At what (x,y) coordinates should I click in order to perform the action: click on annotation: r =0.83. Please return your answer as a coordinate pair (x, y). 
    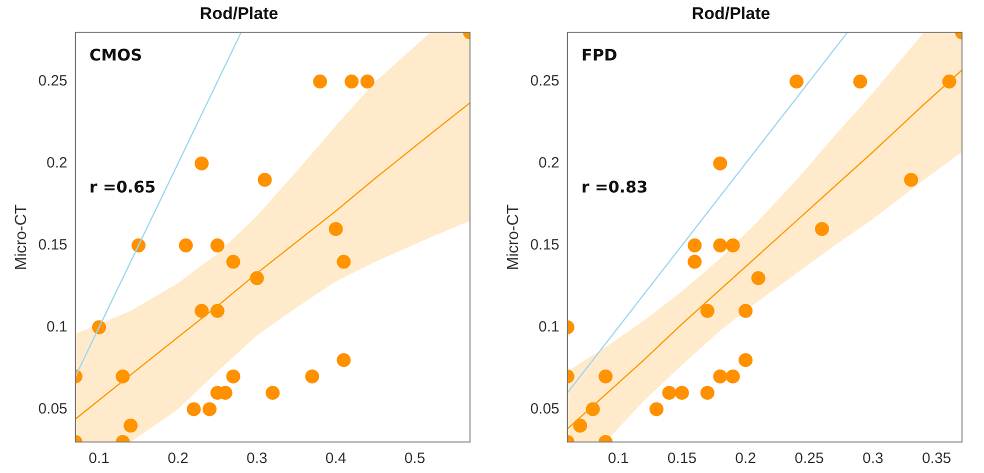
    Looking at the image, I should click on (614, 187).